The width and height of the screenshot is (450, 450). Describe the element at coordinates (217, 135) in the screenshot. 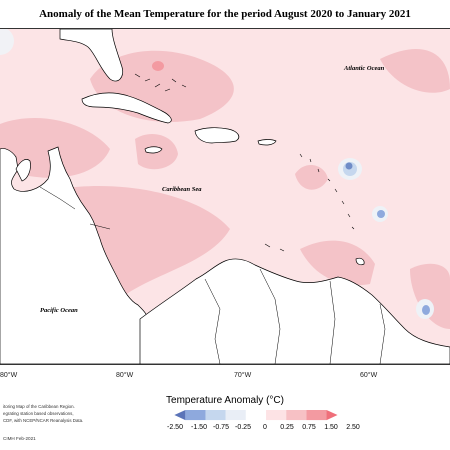

I see `hispaniola` at that location.